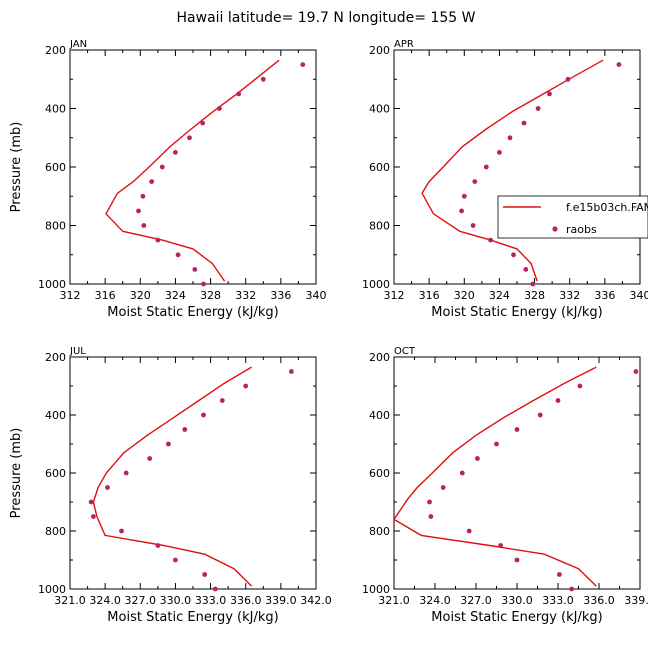 The width and height of the screenshot is (648, 648). I want to click on figure-title: Hawaii latitude= 19.7 N longitude= 155 W, so click(326, 18).